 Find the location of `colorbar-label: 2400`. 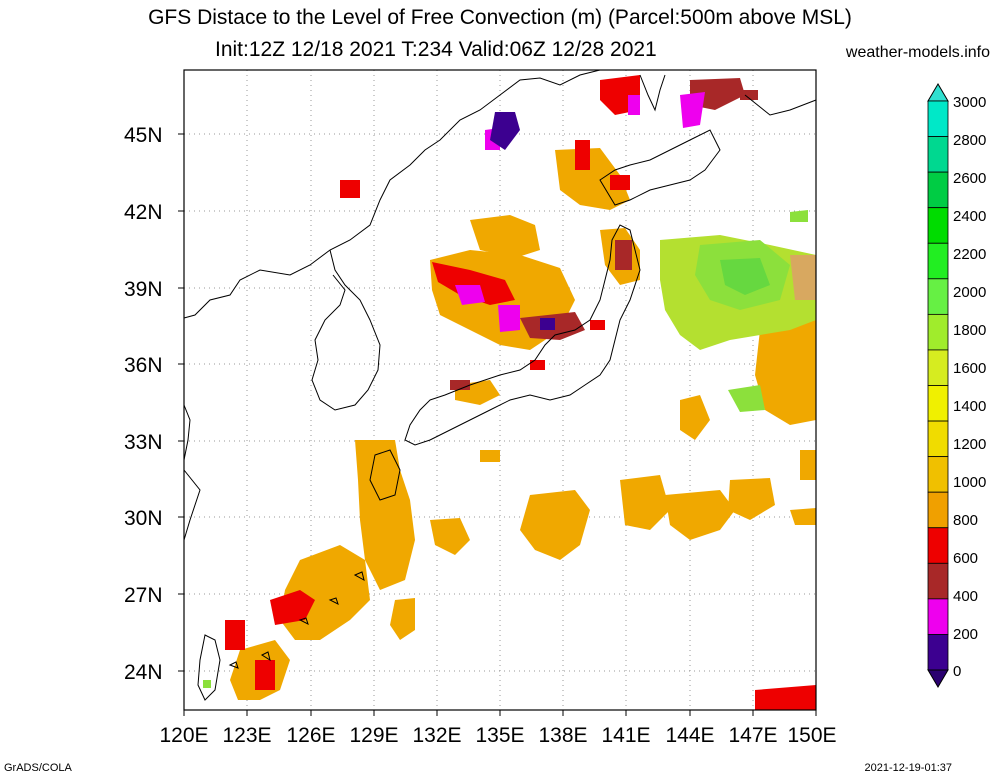

colorbar-label: 2400 is located at coordinates (969, 216).